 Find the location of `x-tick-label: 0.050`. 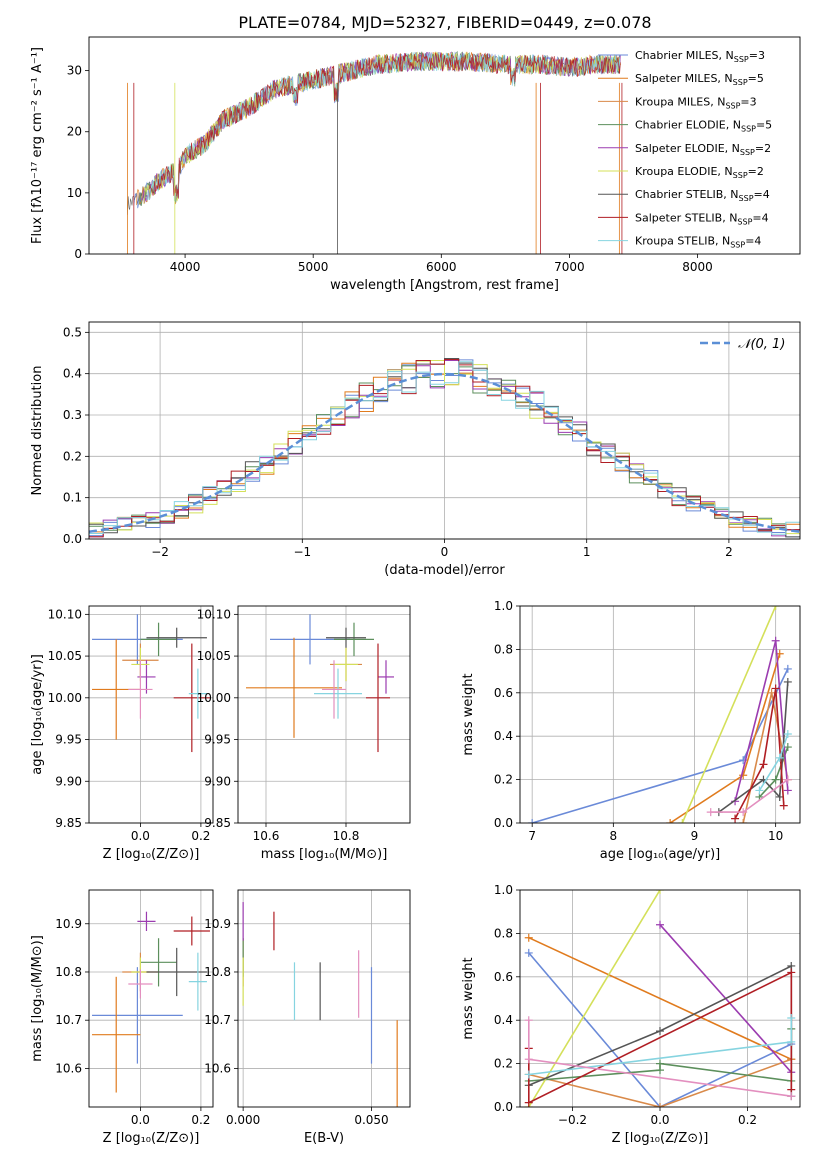

x-tick-label: 0.050 is located at coordinates (371, 1120).